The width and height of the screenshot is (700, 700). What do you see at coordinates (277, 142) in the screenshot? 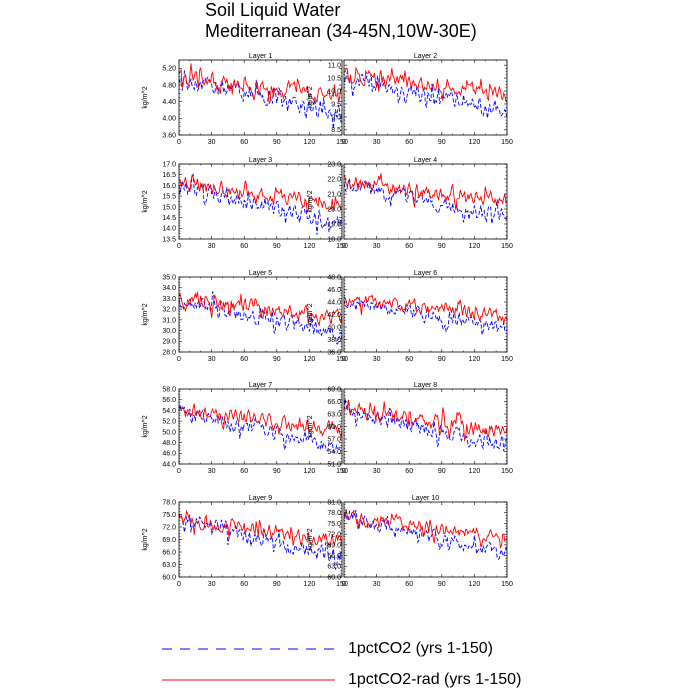
I see `layer-1-xtick-label: 90` at bounding box center [277, 142].